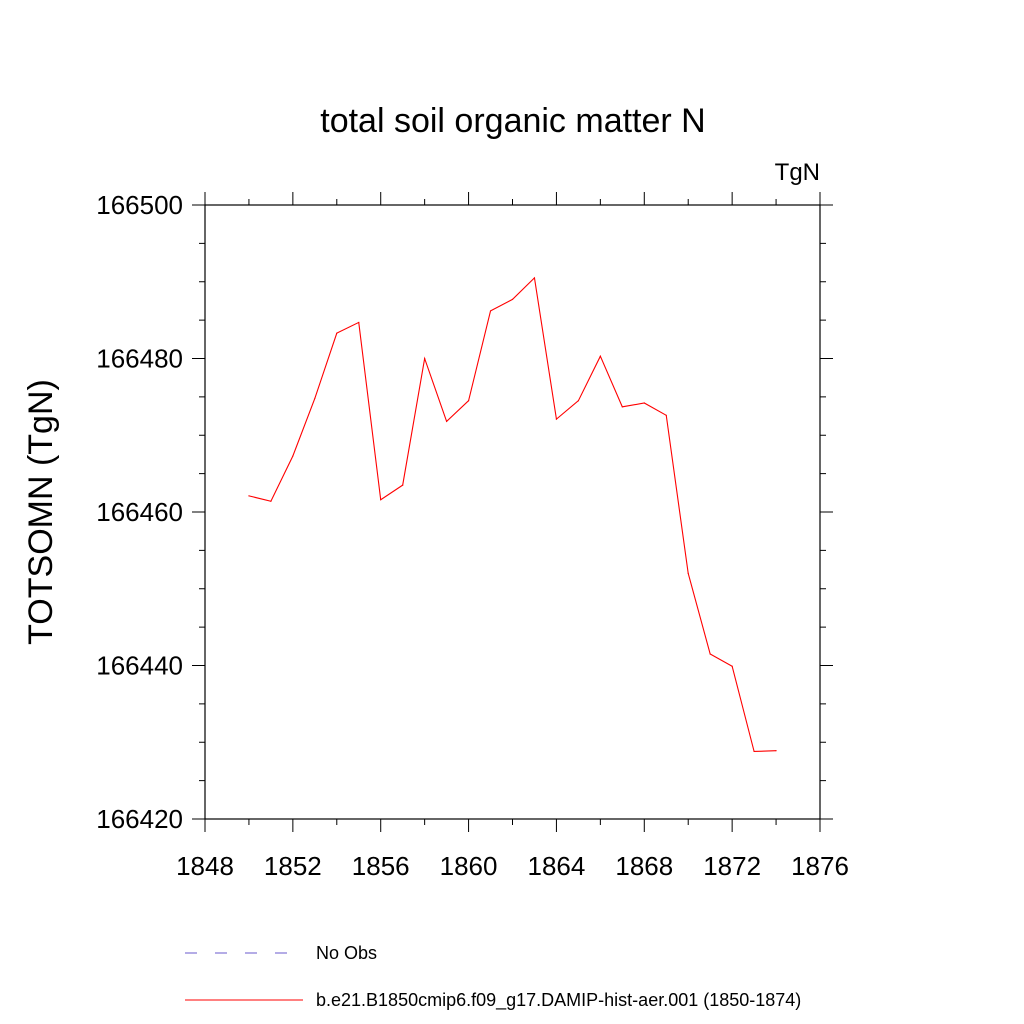 This screenshot has height=1024, width=1024. What do you see at coordinates (139, 819) in the screenshot?
I see `y-tick-label: 166420` at bounding box center [139, 819].